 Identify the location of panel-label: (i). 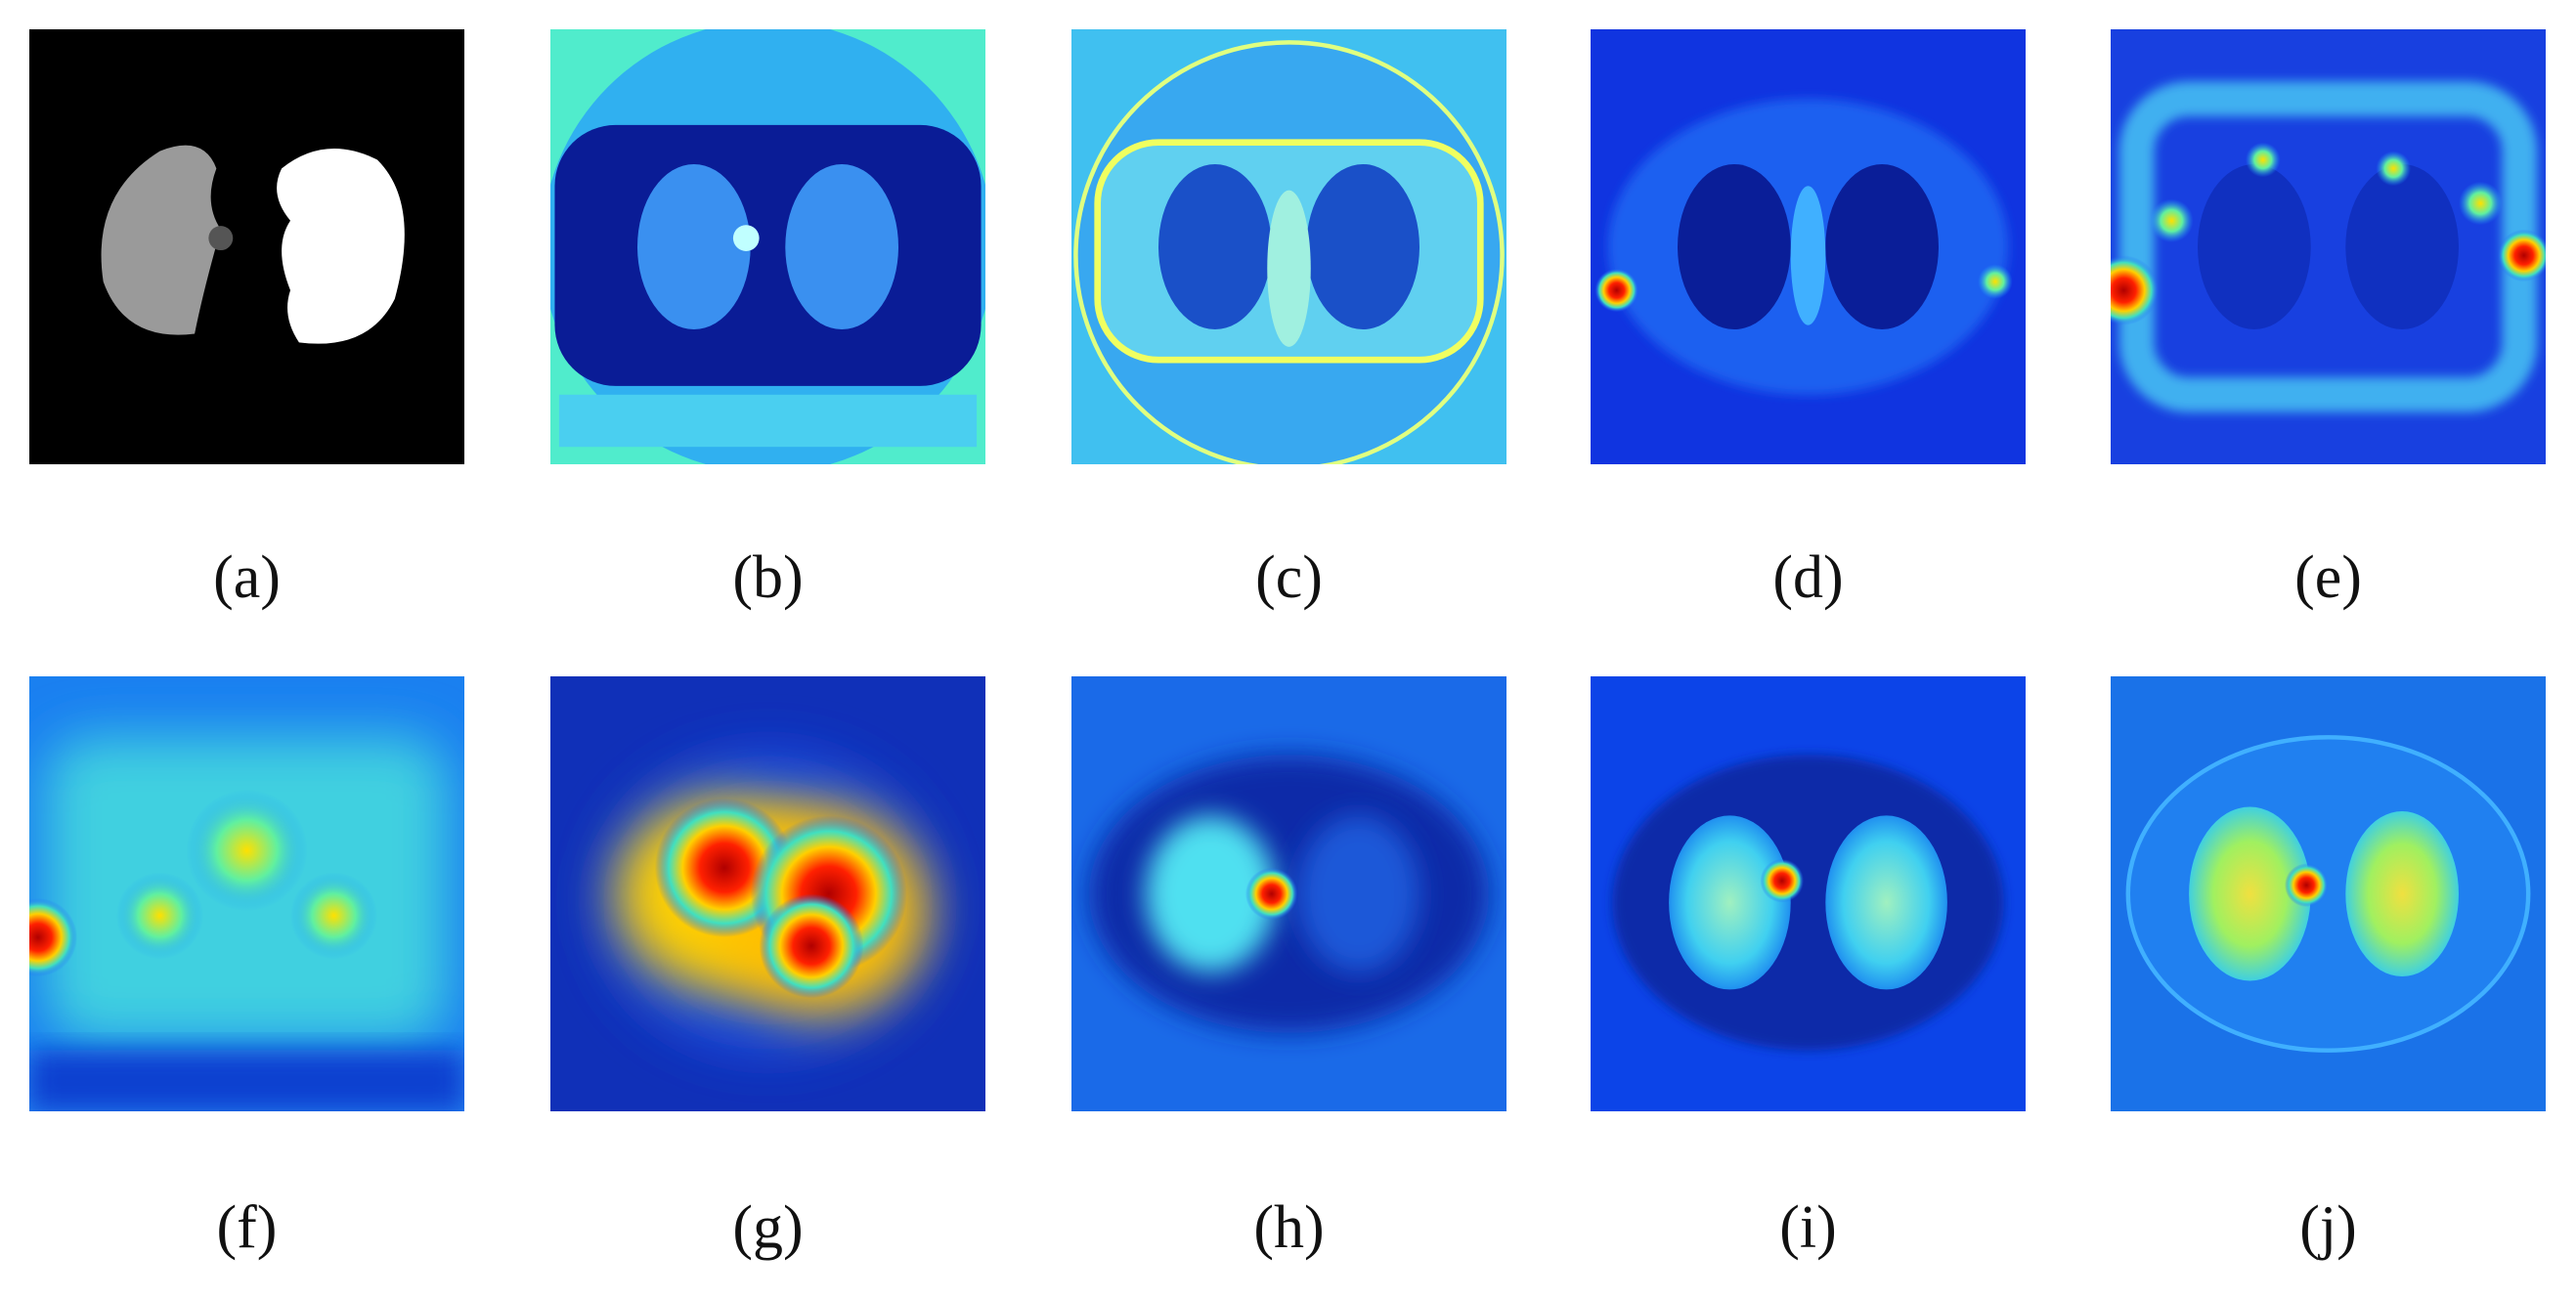
(1808, 1228).